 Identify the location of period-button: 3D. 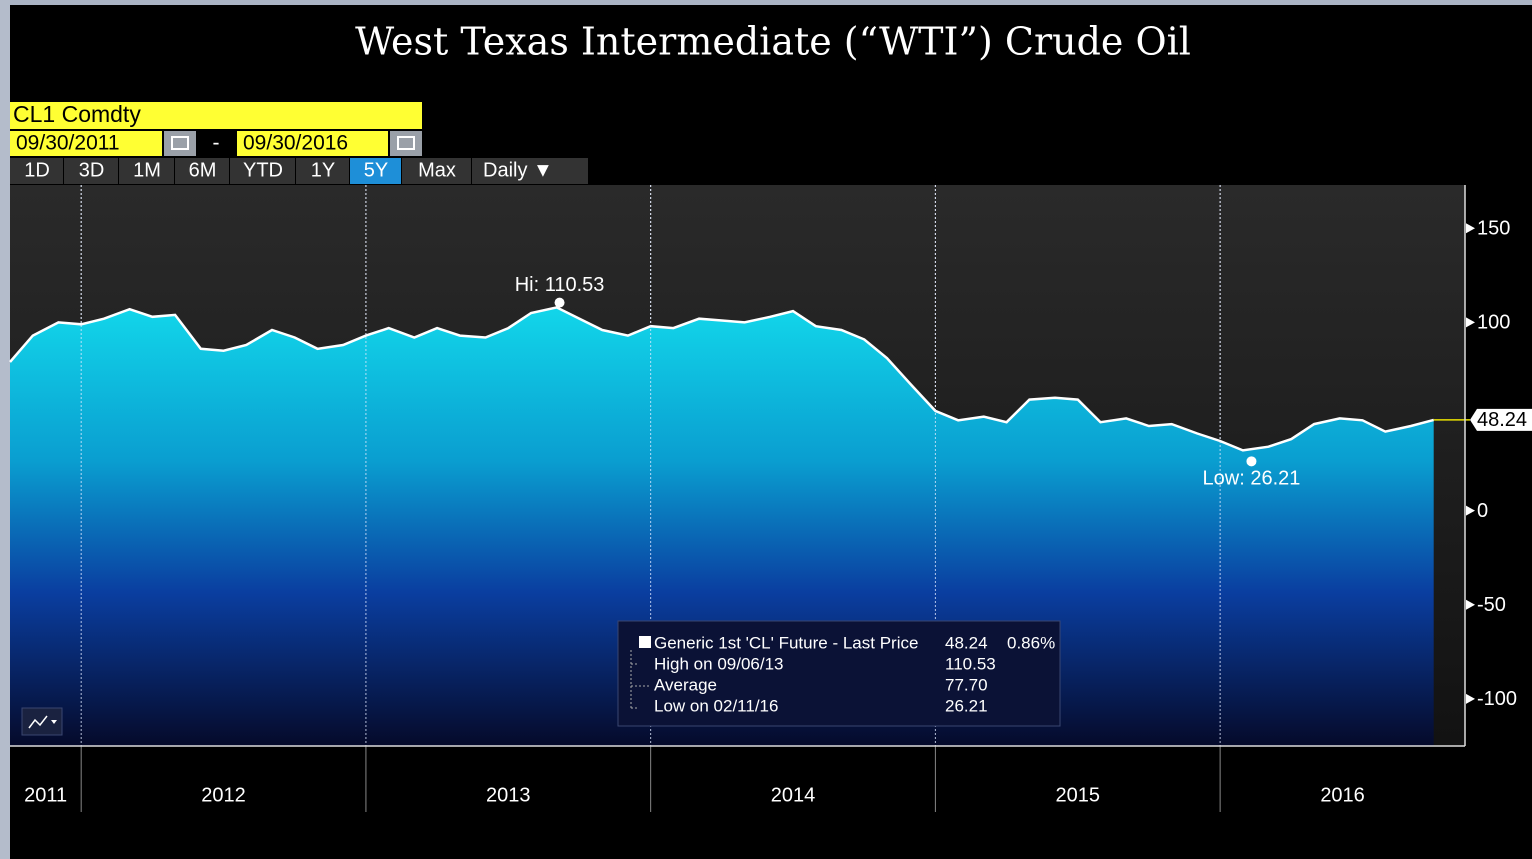
(91, 171).